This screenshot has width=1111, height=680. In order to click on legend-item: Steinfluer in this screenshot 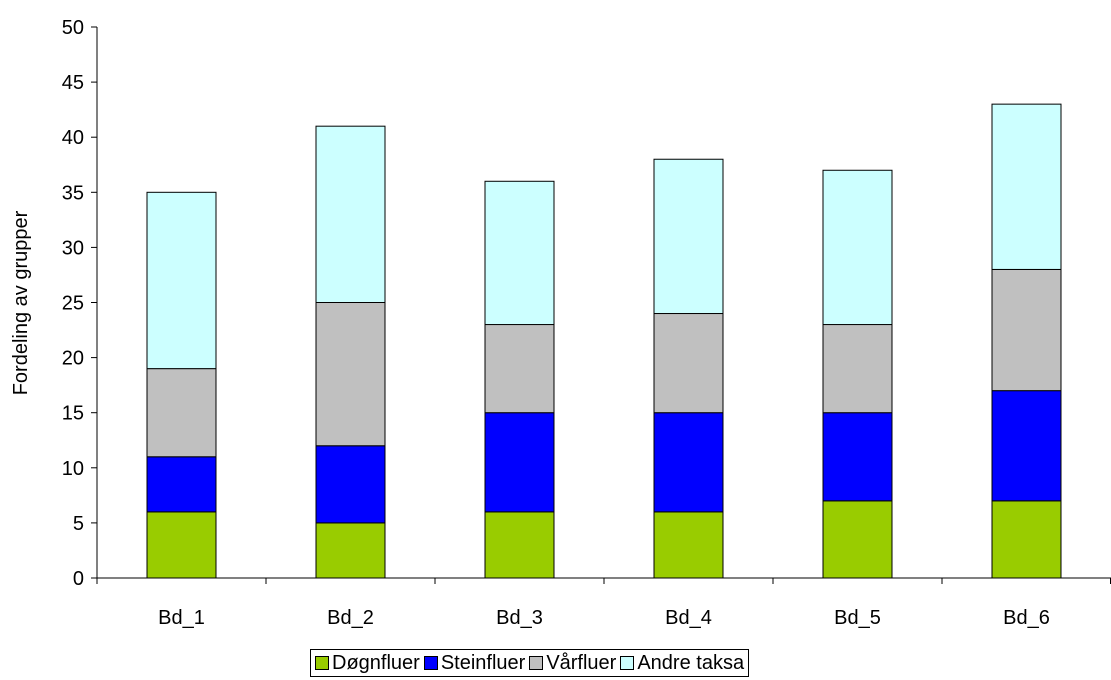, I will do `click(474, 663)`.